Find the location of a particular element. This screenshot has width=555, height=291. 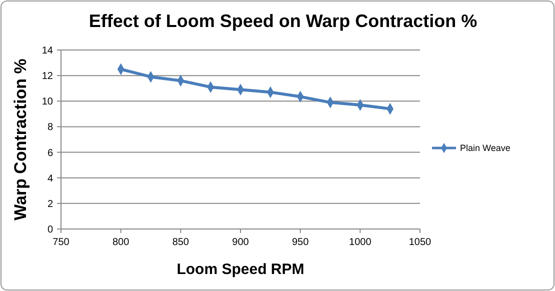

x-tick-label: 1000 is located at coordinates (360, 242).